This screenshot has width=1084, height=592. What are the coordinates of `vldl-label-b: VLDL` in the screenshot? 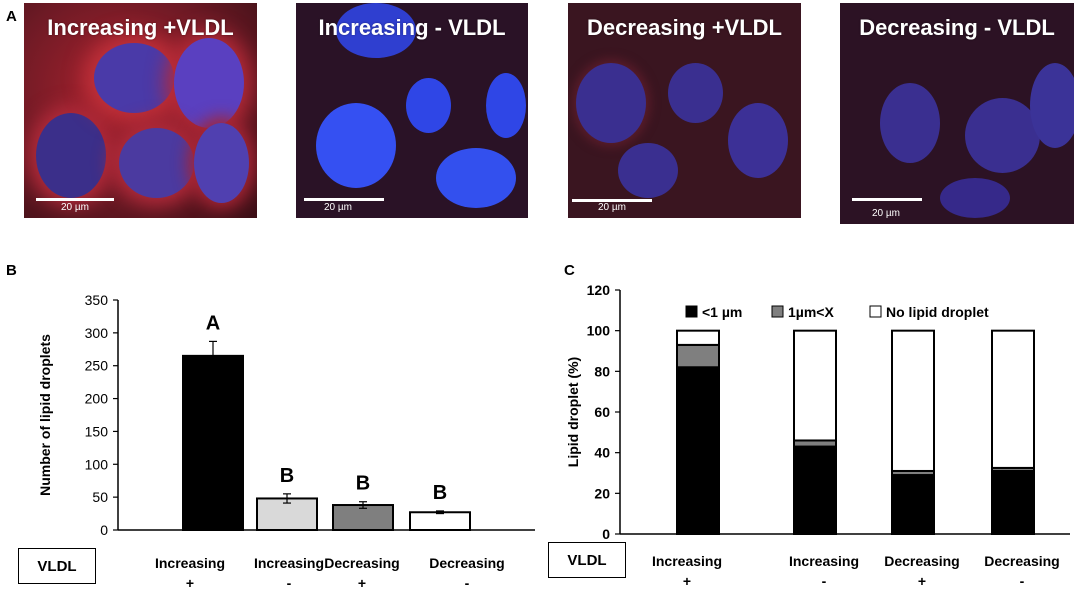 It's located at (57, 566).